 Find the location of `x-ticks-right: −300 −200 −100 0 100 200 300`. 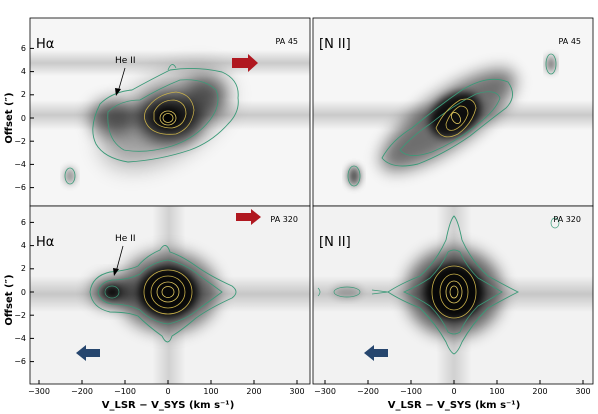

x-ticks-right: −300 −200 −100 0 100 200 300 is located at coordinates (452, 388).